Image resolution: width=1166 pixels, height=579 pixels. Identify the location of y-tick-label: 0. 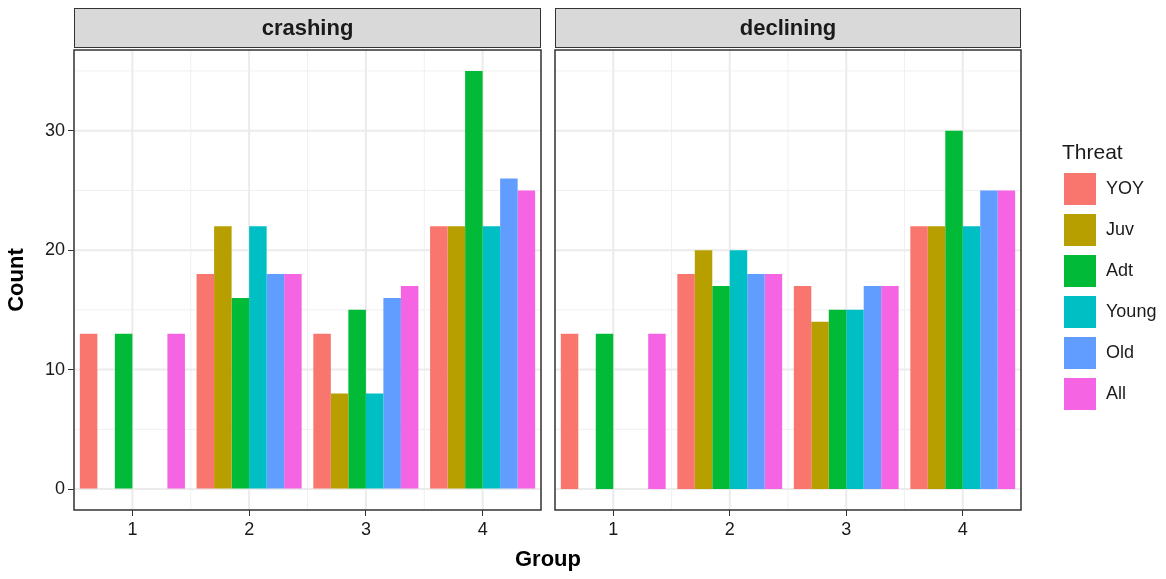
(59, 488).